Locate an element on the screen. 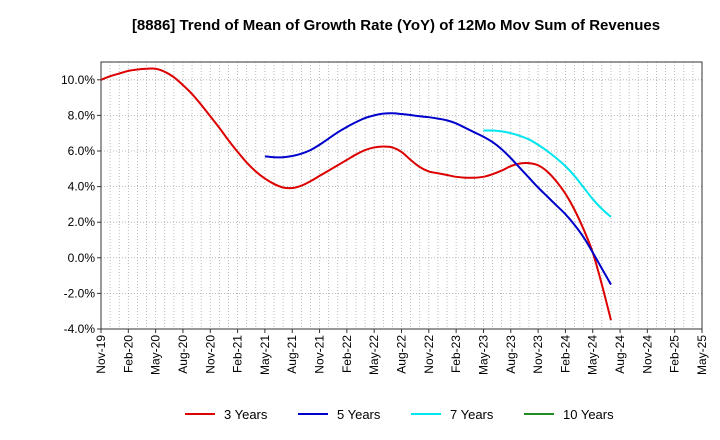 This screenshot has height=440, width=720. x-tick-label: Nov-20 is located at coordinates (210, 354).